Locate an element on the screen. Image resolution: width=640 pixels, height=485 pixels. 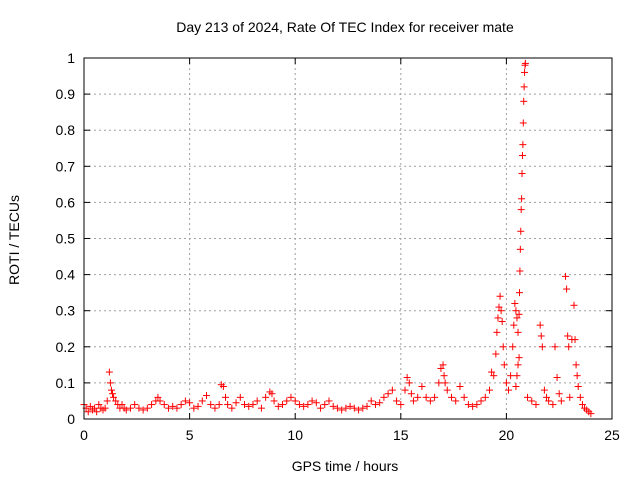
y-tick-label: 0.7 is located at coordinates (66, 166).